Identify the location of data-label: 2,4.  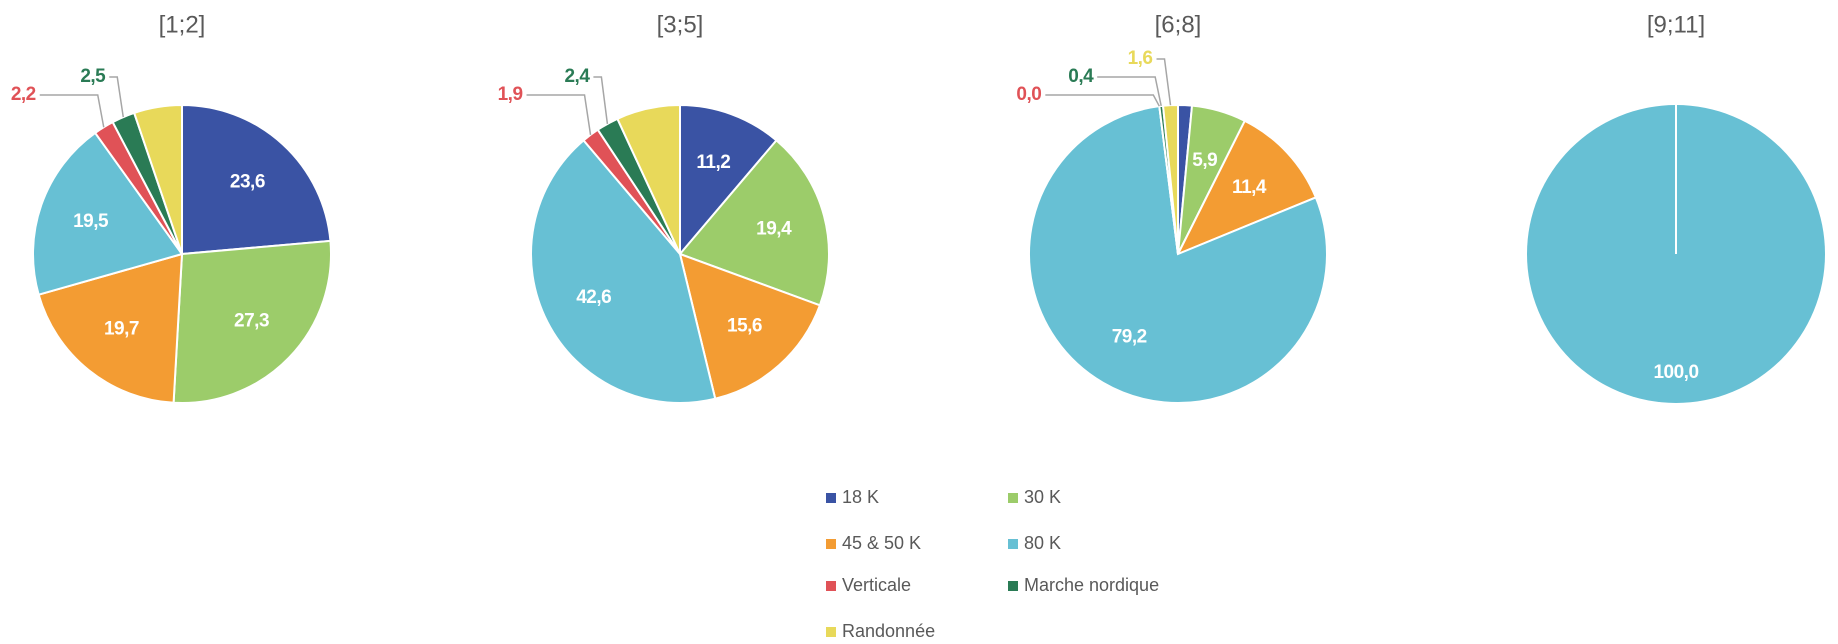
(577, 76).